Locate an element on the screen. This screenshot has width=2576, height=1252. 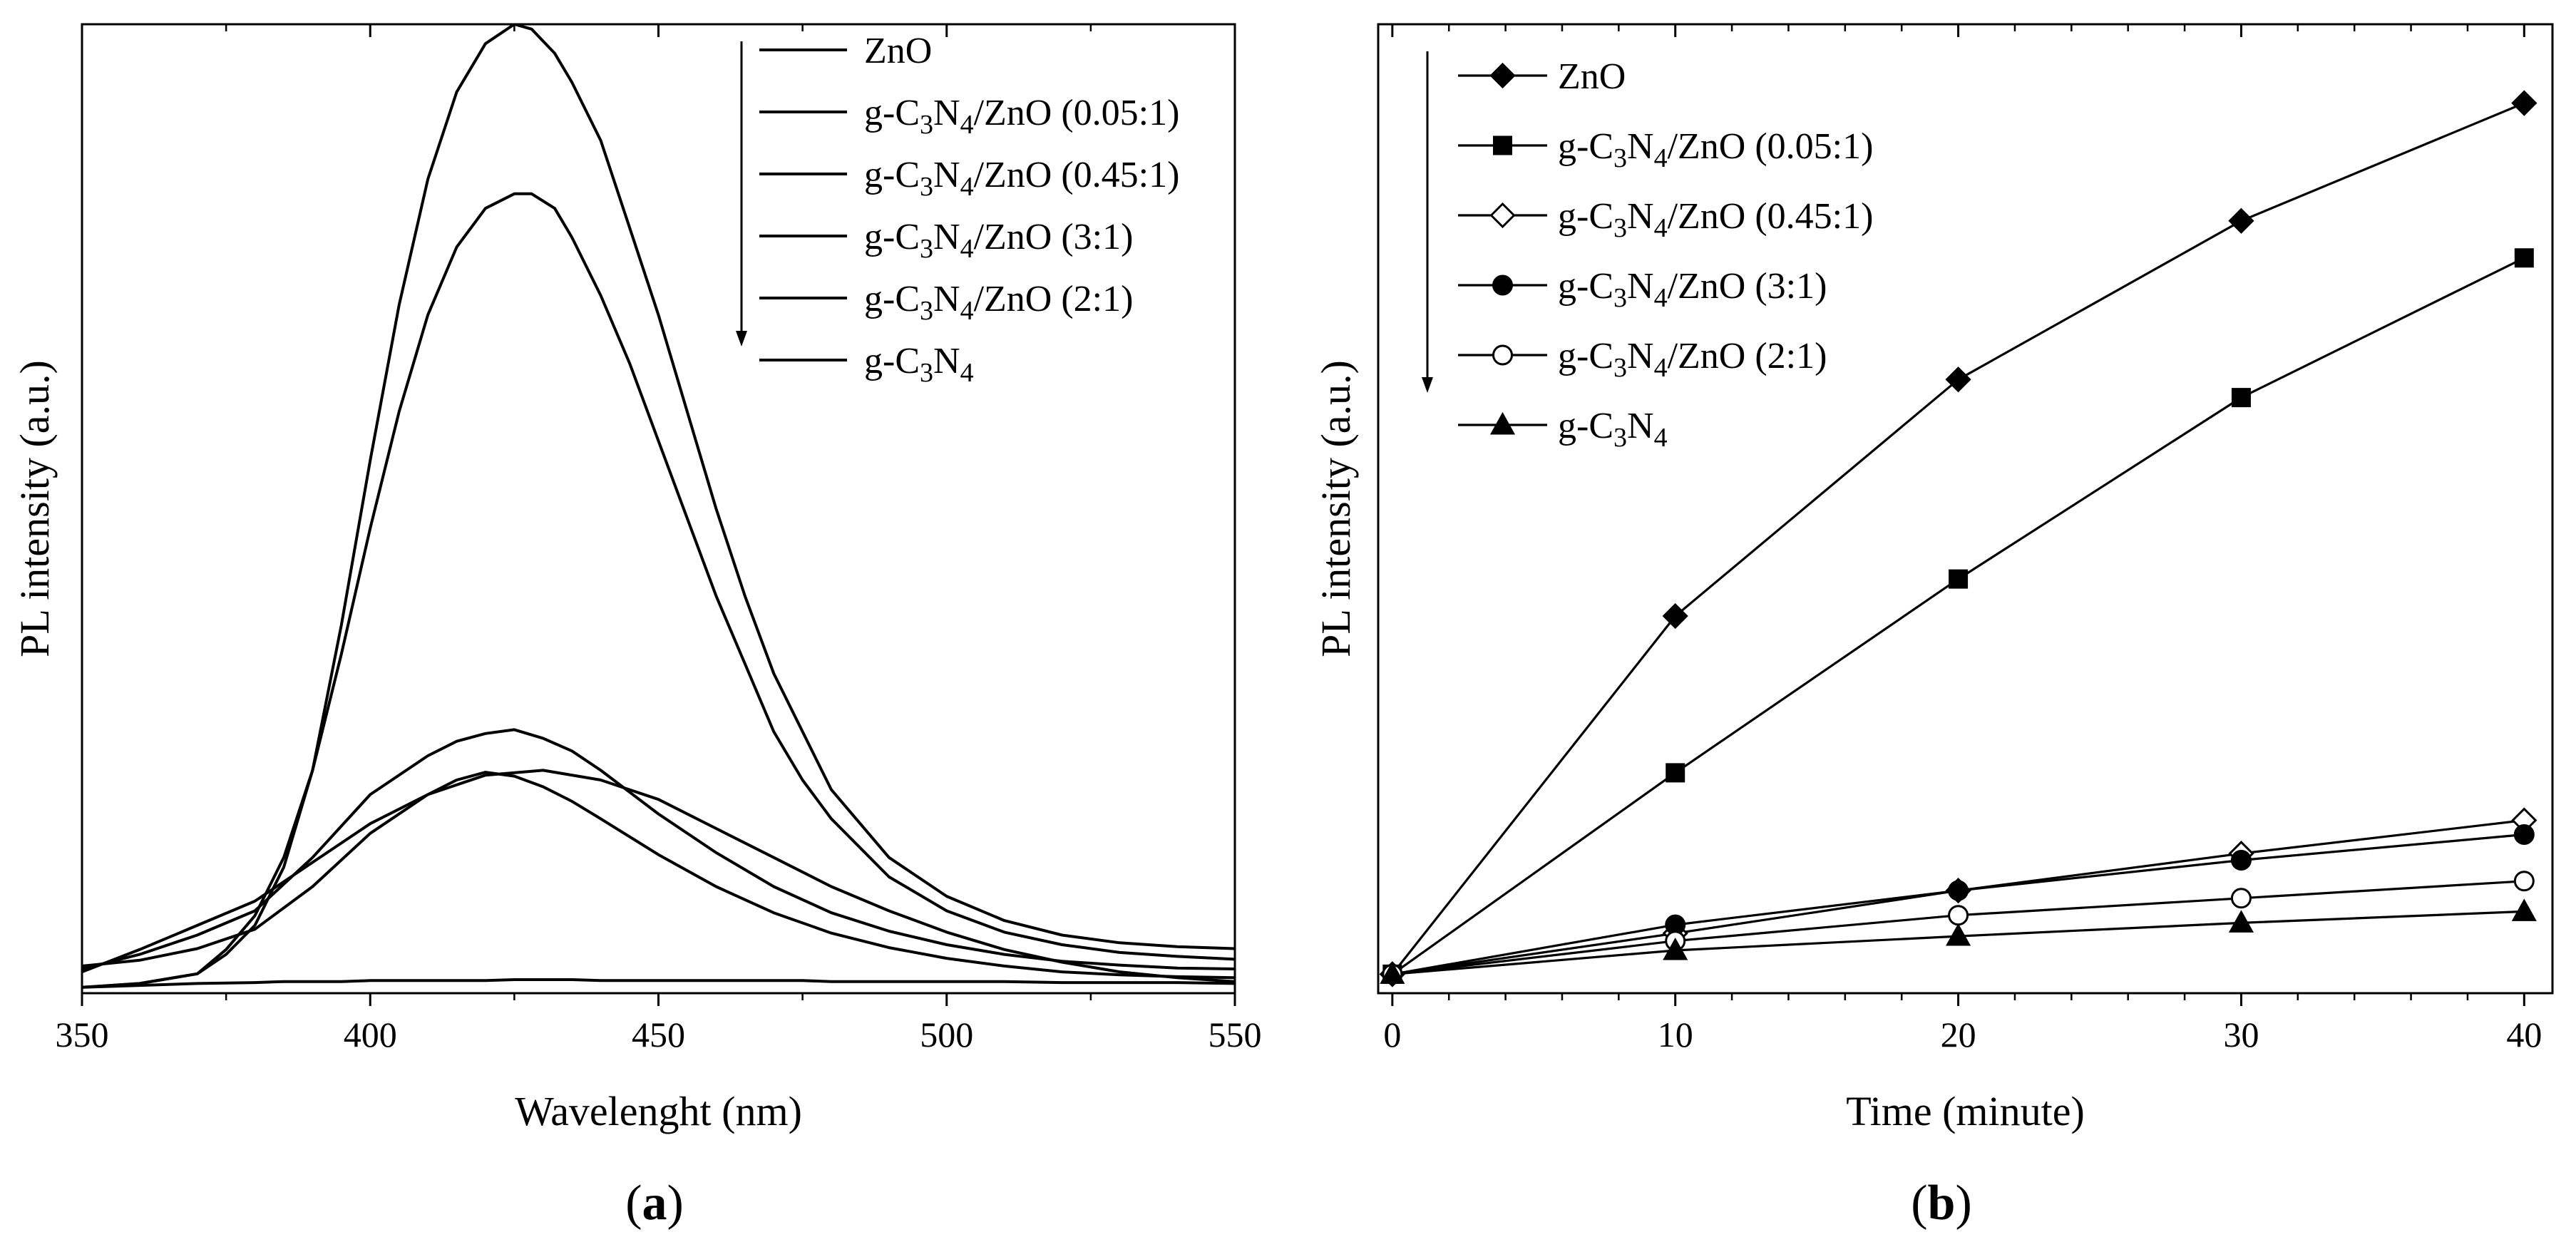
x-tick-label: 350 is located at coordinates (82, 1035).